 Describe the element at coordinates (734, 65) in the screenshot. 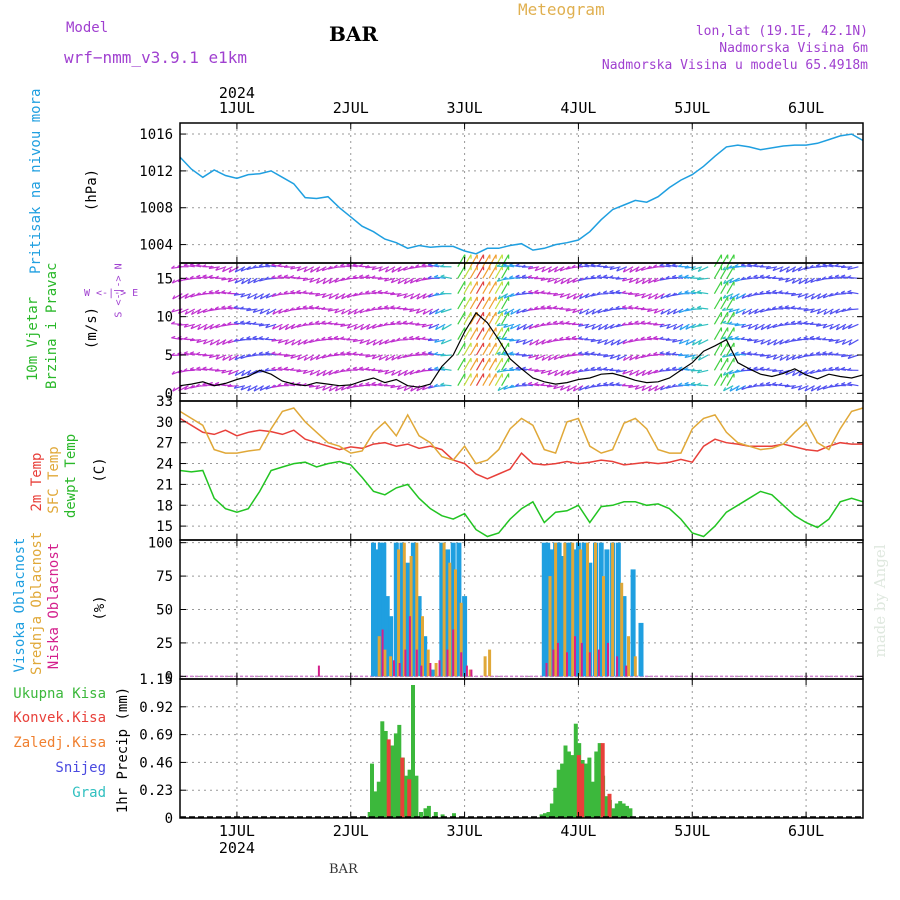

I see `model-elevation-label: Nadmorska Visina u modelu 65.4918m` at that location.